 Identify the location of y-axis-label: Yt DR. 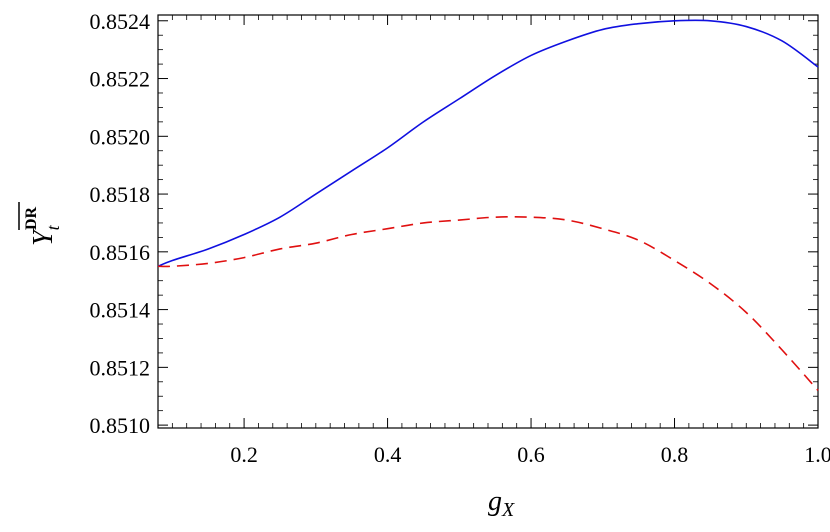
(40, 224).